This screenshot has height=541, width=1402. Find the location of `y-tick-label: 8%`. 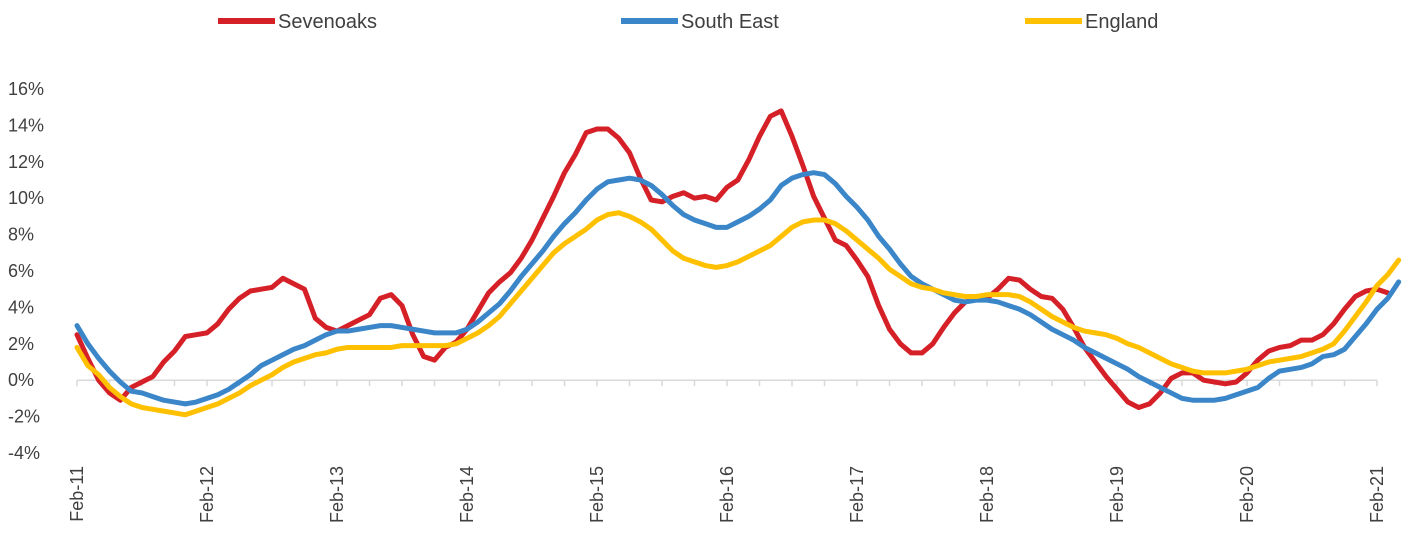

y-tick-label: 8% is located at coordinates (21, 235).